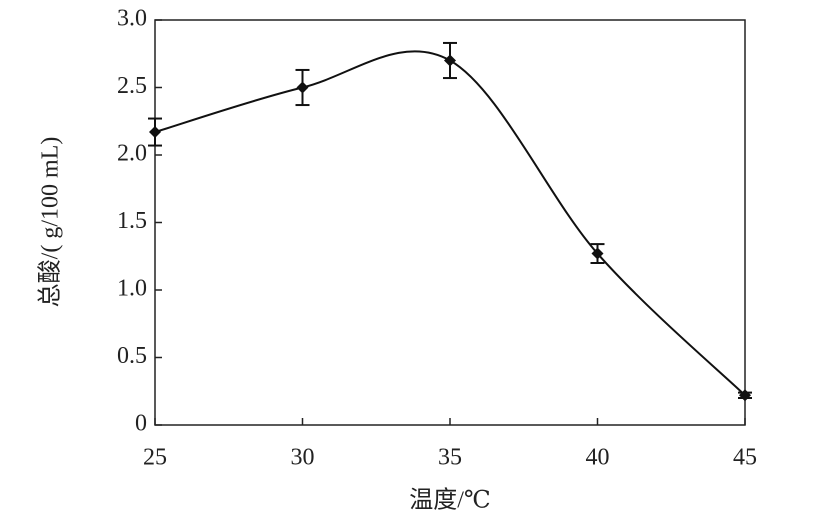 The image size is (816, 528). What do you see at coordinates (745, 458) in the screenshot?
I see `x-tick-label: 45` at bounding box center [745, 458].